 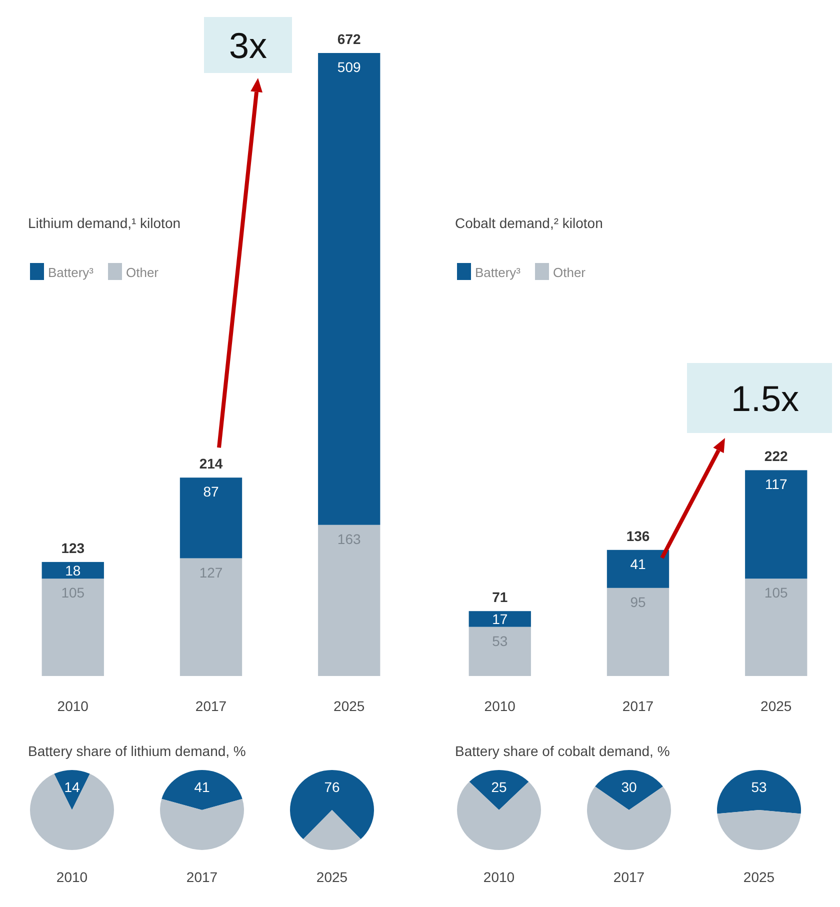 I want to click on data-label: 18, so click(x=73, y=570).